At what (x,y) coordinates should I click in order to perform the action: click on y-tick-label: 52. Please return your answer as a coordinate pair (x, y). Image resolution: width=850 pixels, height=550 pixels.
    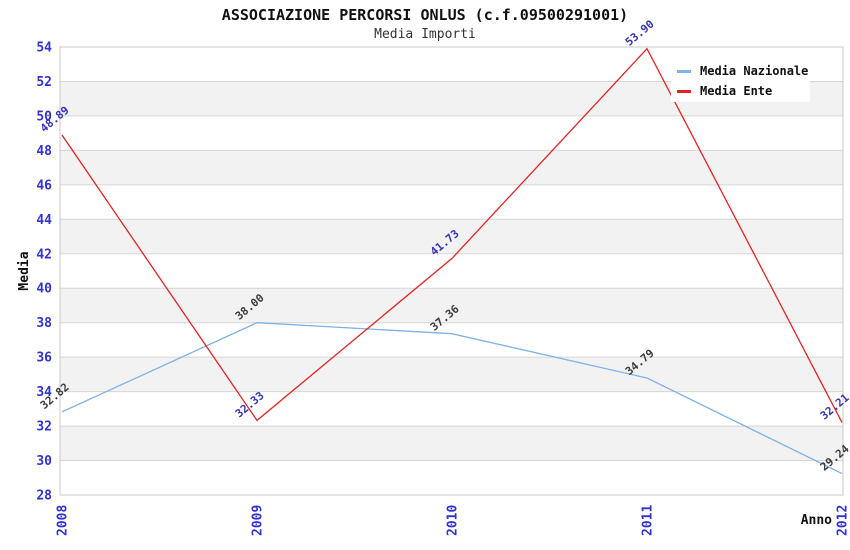
    Looking at the image, I should click on (44, 82).